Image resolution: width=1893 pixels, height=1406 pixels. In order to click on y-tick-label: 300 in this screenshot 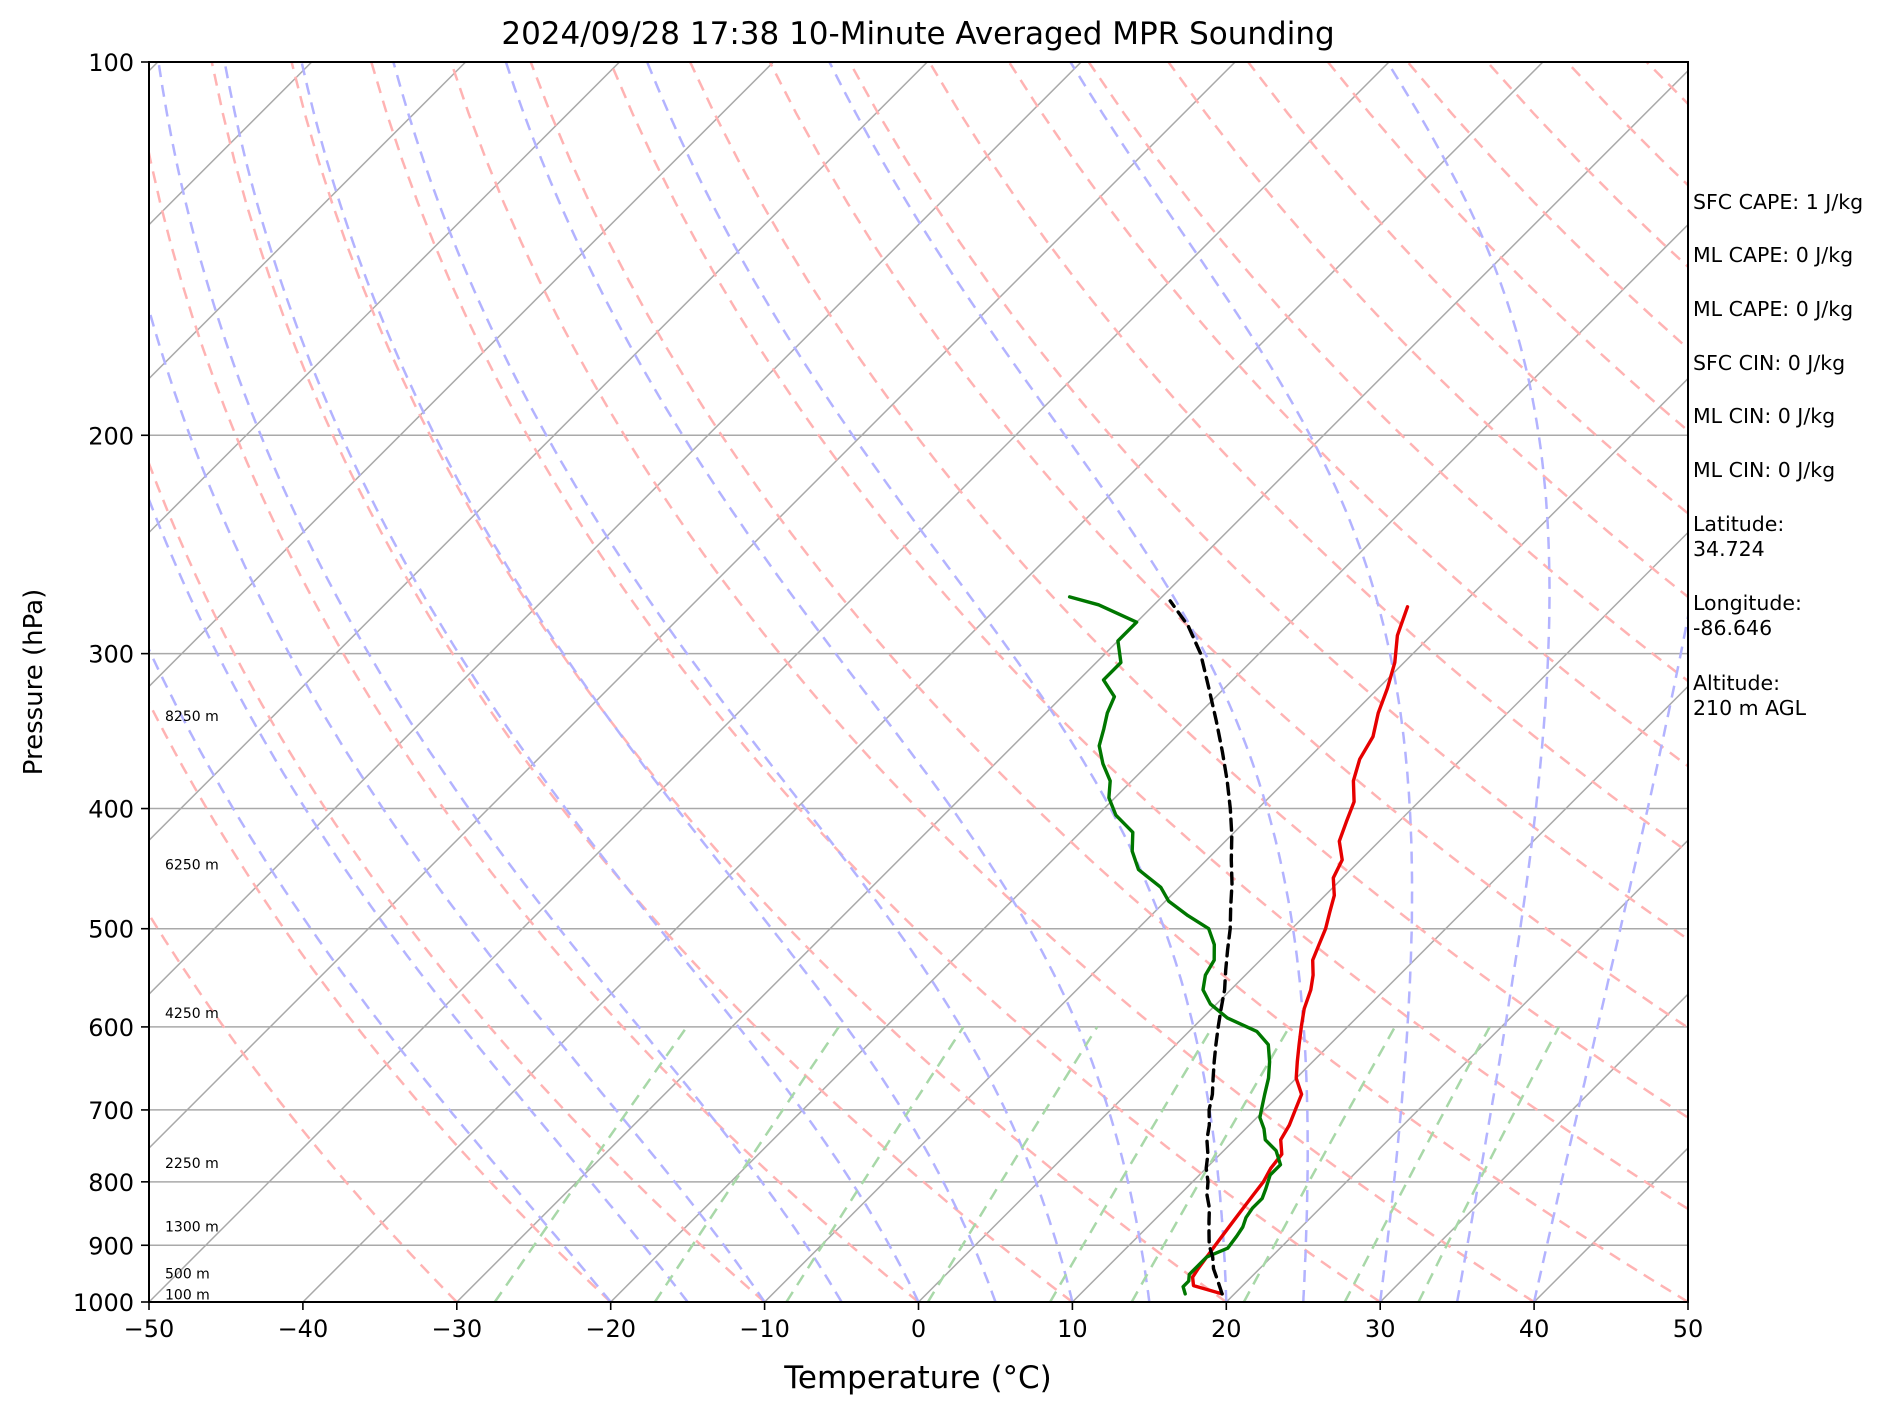, I will do `click(111, 655)`.